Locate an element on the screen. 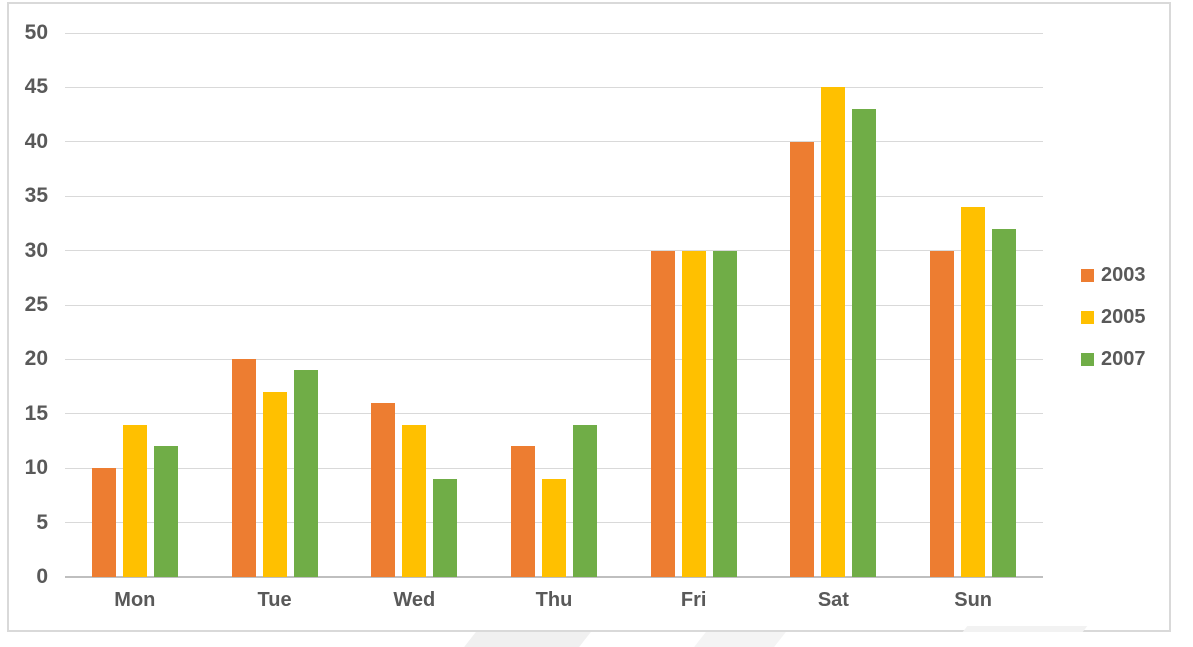  bar-2003-wed is located at coordinates (383, 489).